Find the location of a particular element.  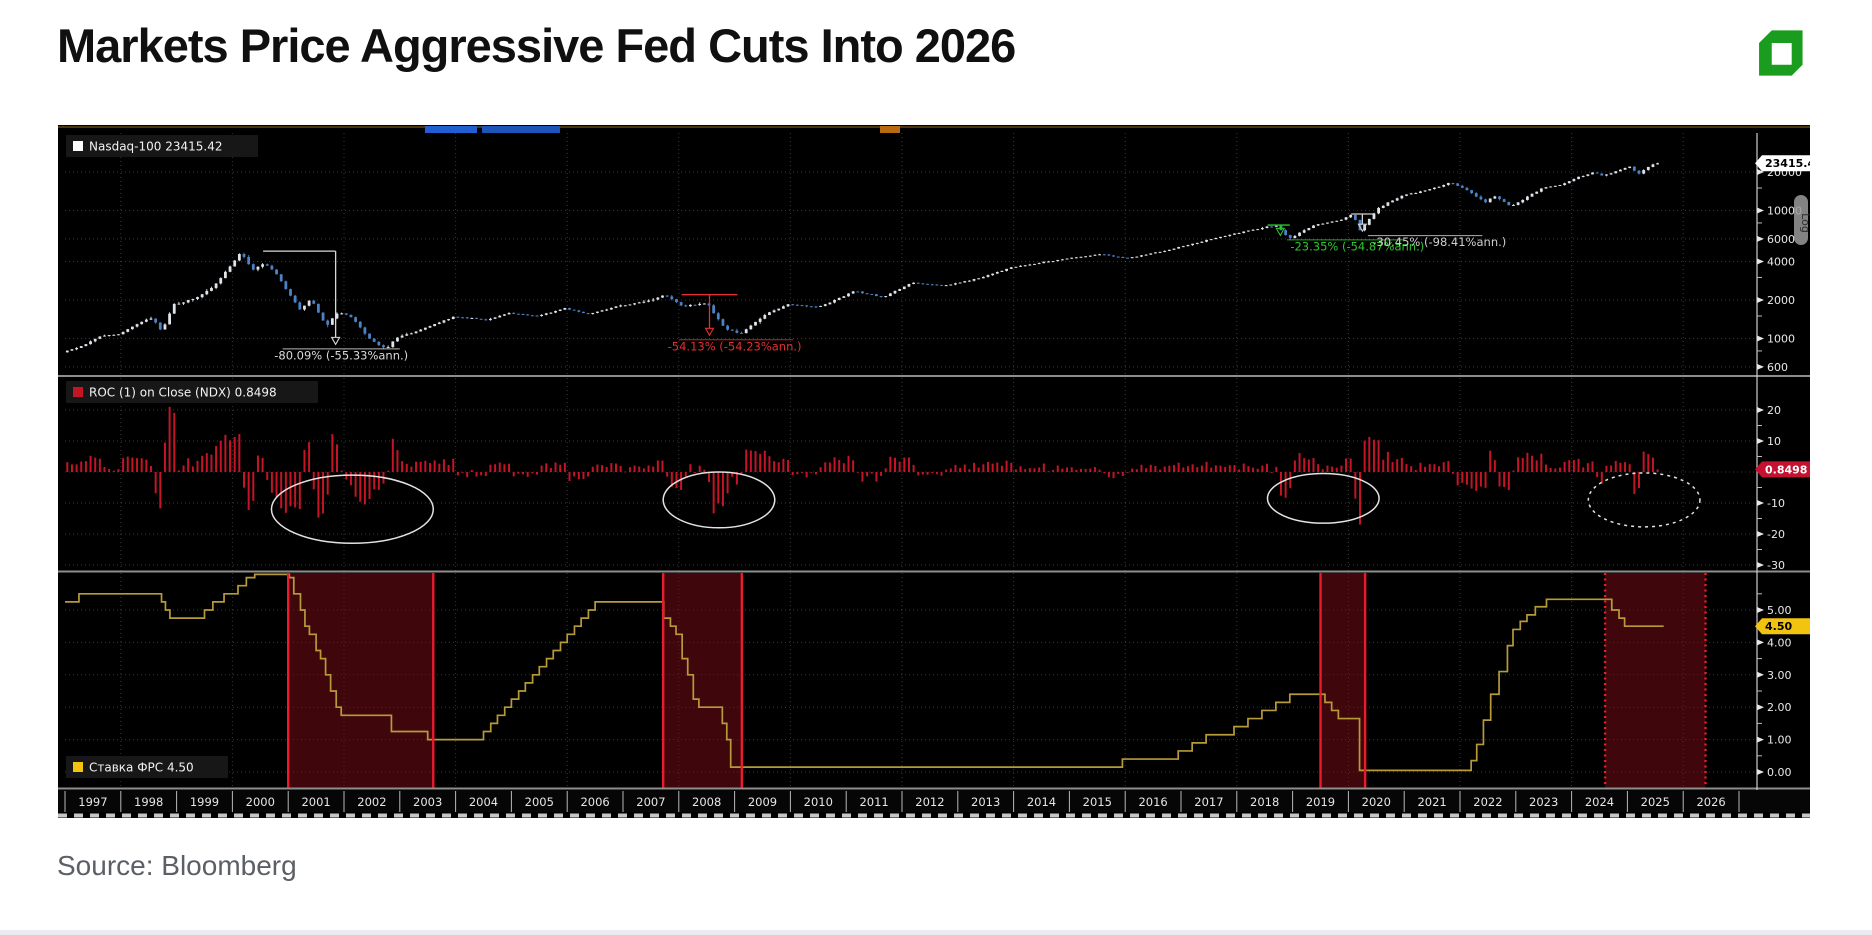

svg-text: Nasdaq-100 23415.42 is located at coordinates (155, 147).